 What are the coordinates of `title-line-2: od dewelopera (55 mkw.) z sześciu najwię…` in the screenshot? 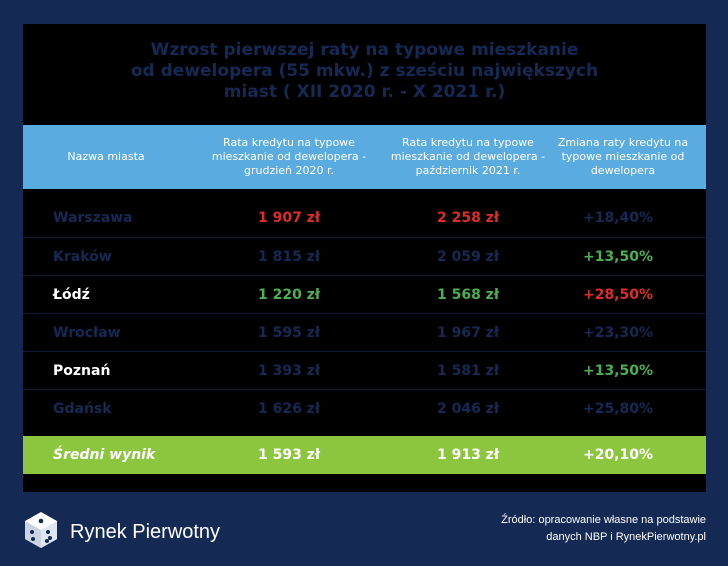 It's located at (364, 71).